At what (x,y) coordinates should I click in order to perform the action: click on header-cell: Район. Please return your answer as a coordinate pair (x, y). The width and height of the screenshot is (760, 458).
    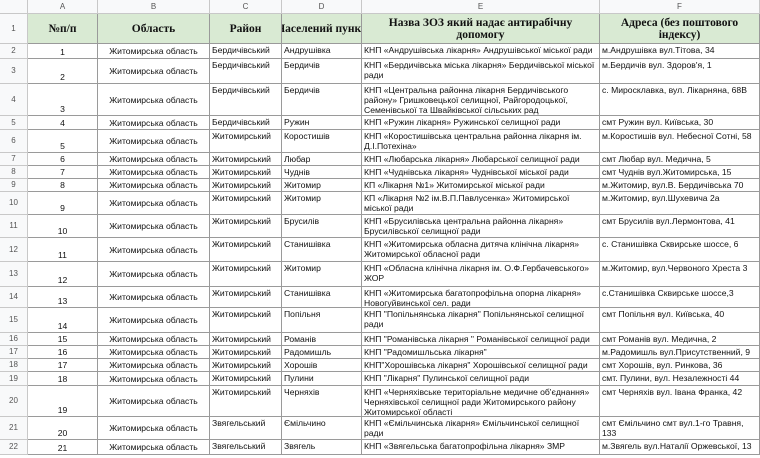
    Looking at the image, I should click on (246, 29).